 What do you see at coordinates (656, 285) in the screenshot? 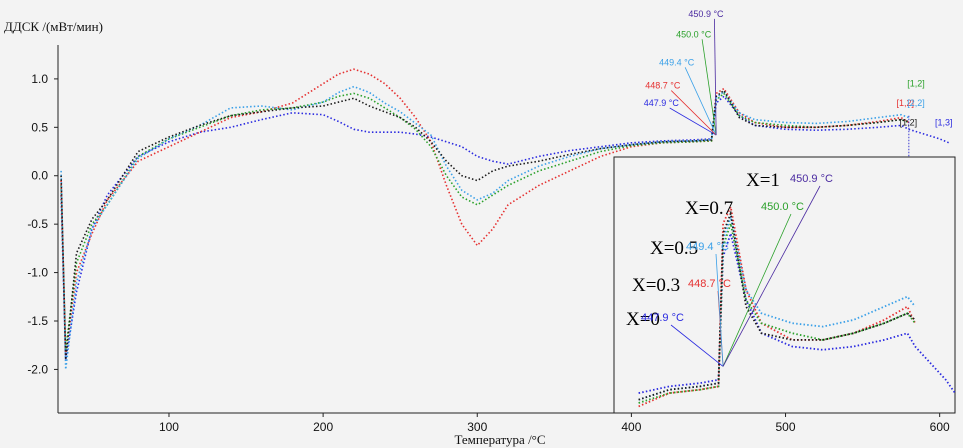
I see `inset-x-label: X=0.3` at bounding box center [656, 285].